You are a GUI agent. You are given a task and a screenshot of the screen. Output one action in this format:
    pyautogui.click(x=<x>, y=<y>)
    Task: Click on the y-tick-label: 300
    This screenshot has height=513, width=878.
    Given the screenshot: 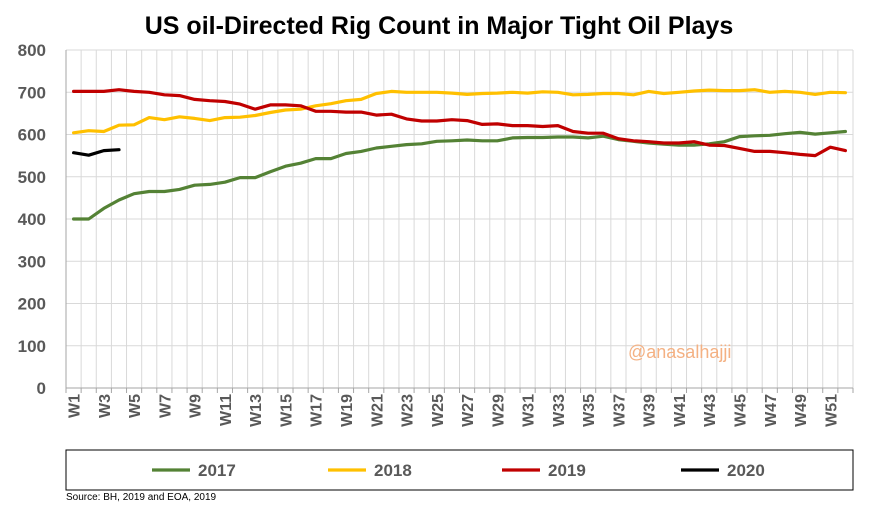 What is the action you would take?
    pyautogui.click(x=32, y=261)
    